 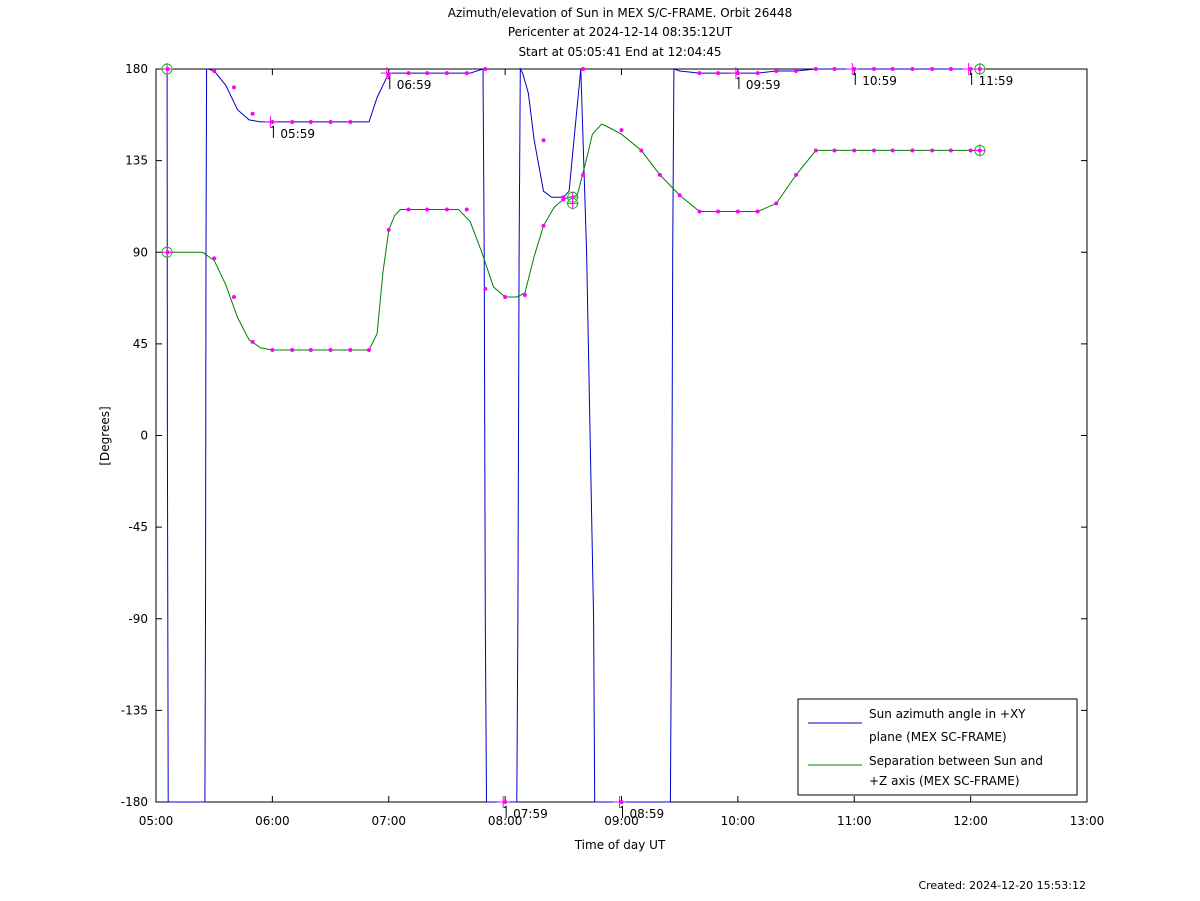 I want to click on y-tick-label-1: 135, so click(x=136, y=161).